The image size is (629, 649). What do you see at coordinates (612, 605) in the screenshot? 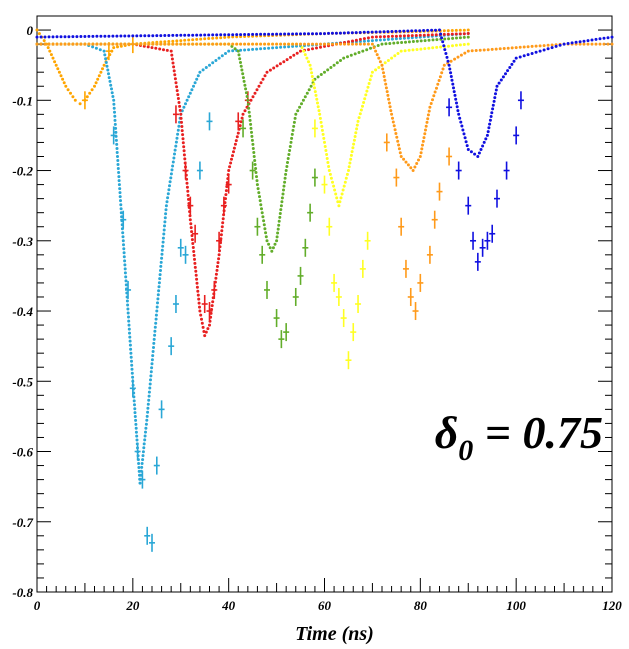
I see `x-tick-label: 120` at bounding box center [612, 605].